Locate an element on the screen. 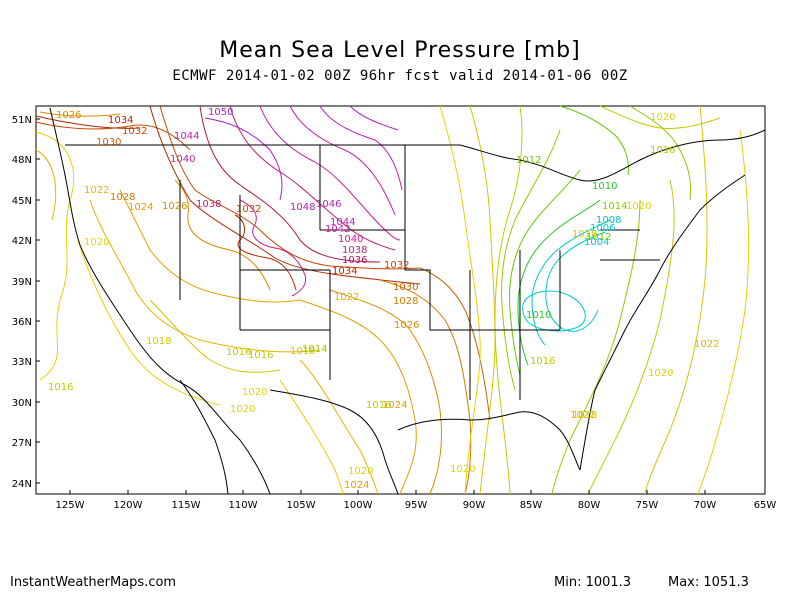 This screenshot has width=800, height=600. lat-tick-label: 33N is located at coordinates (22, 362).